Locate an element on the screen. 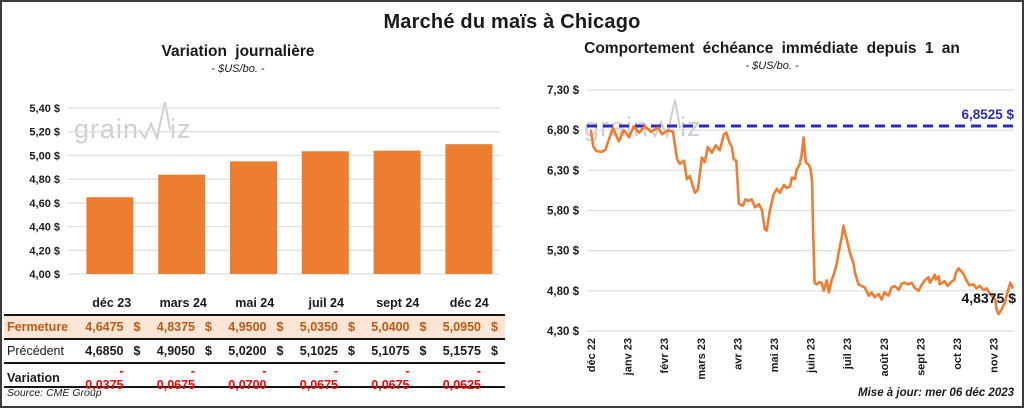 This screenshot has width=1024, height=408. column-header: mai 24 is located at coordinates (255, 303).